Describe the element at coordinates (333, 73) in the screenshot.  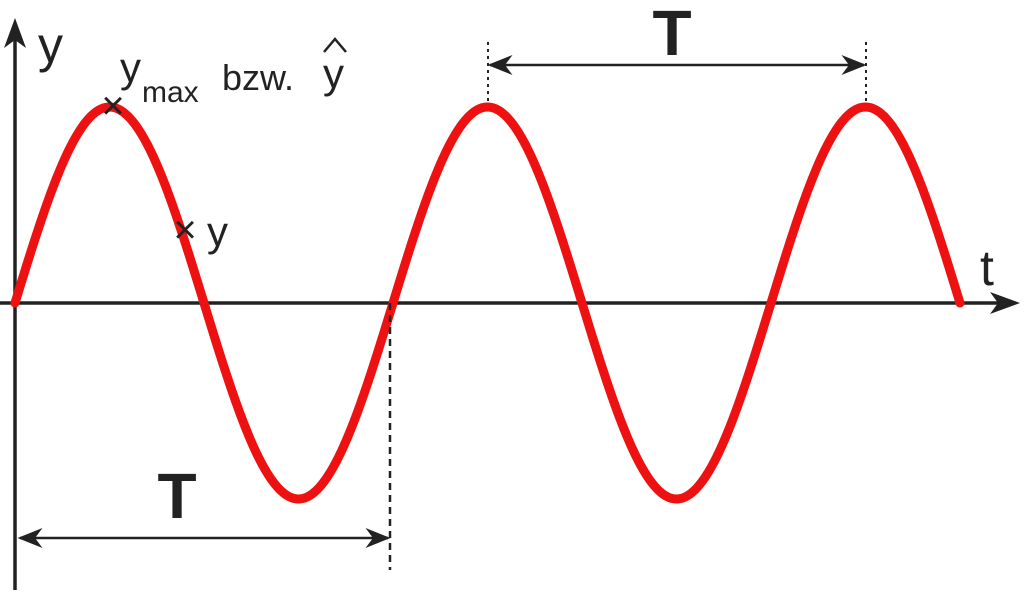
I see `yhat-label: y` at that location.